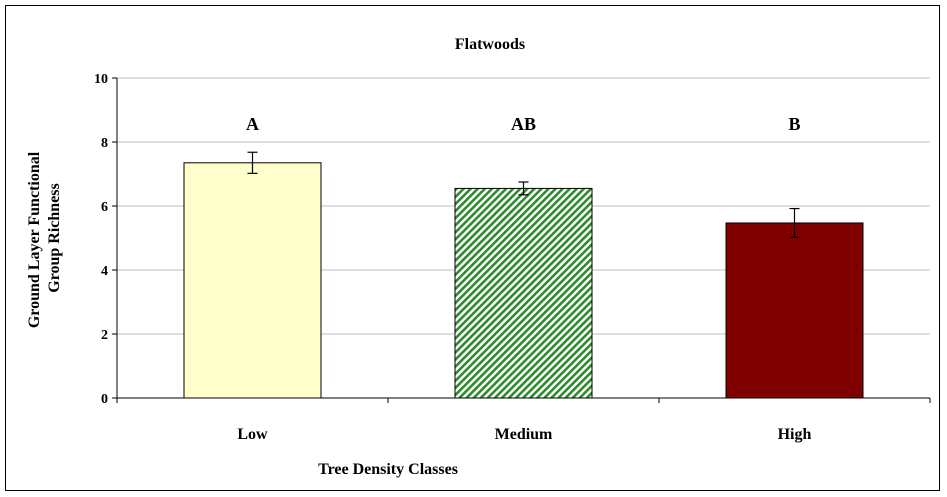 This screenshot has width=947, height=497. Describe the element at coordinates (34, 239) in the screenshot. I see `y-axis-label-line-1: Ground Layer Functional` at that location.